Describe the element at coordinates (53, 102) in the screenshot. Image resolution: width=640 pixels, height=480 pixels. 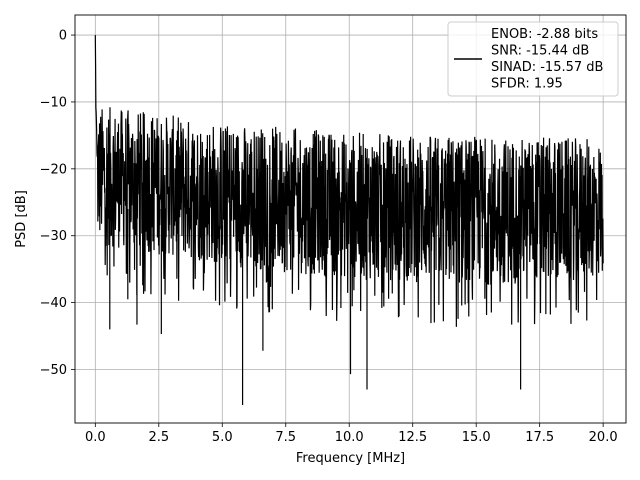
I see `y-tick-label: −10` at that location.